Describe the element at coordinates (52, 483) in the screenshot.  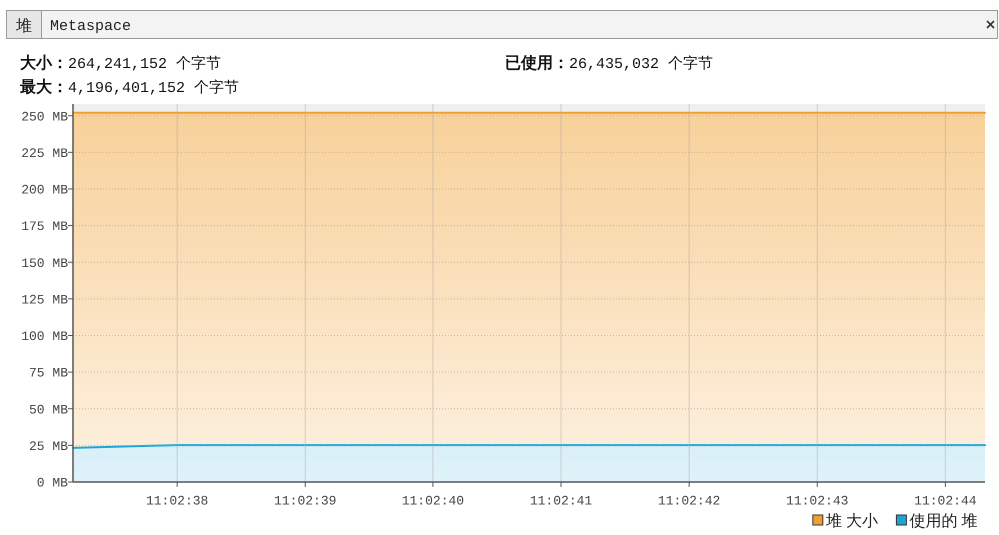
I see `y-tick-label: 0 MB` at that location.